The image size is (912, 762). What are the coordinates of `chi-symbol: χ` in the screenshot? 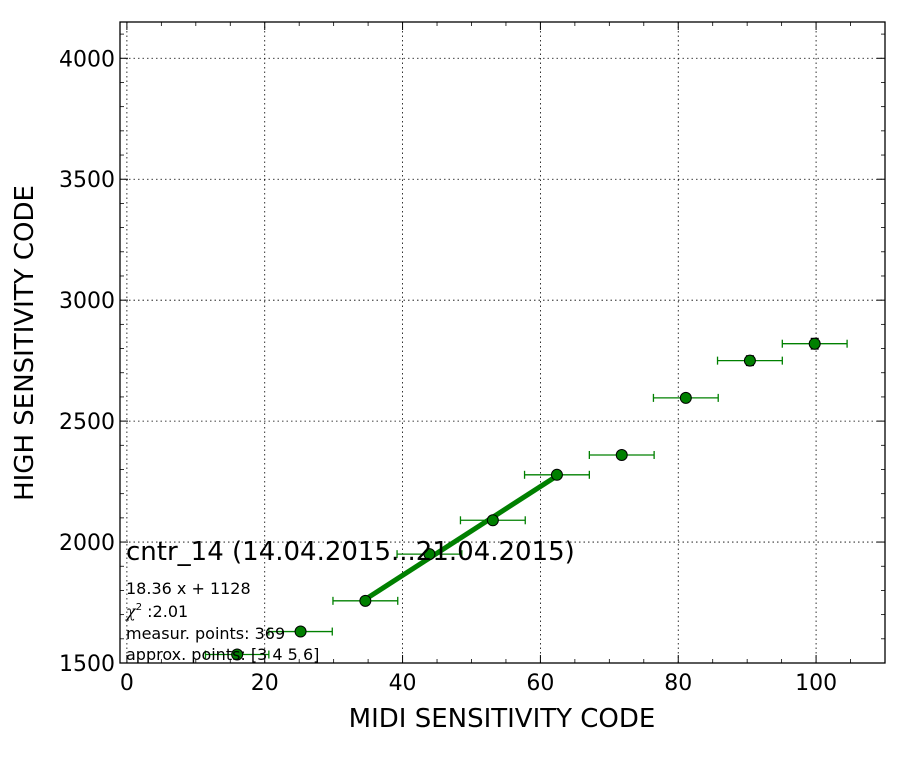 It's located at (131, 611).